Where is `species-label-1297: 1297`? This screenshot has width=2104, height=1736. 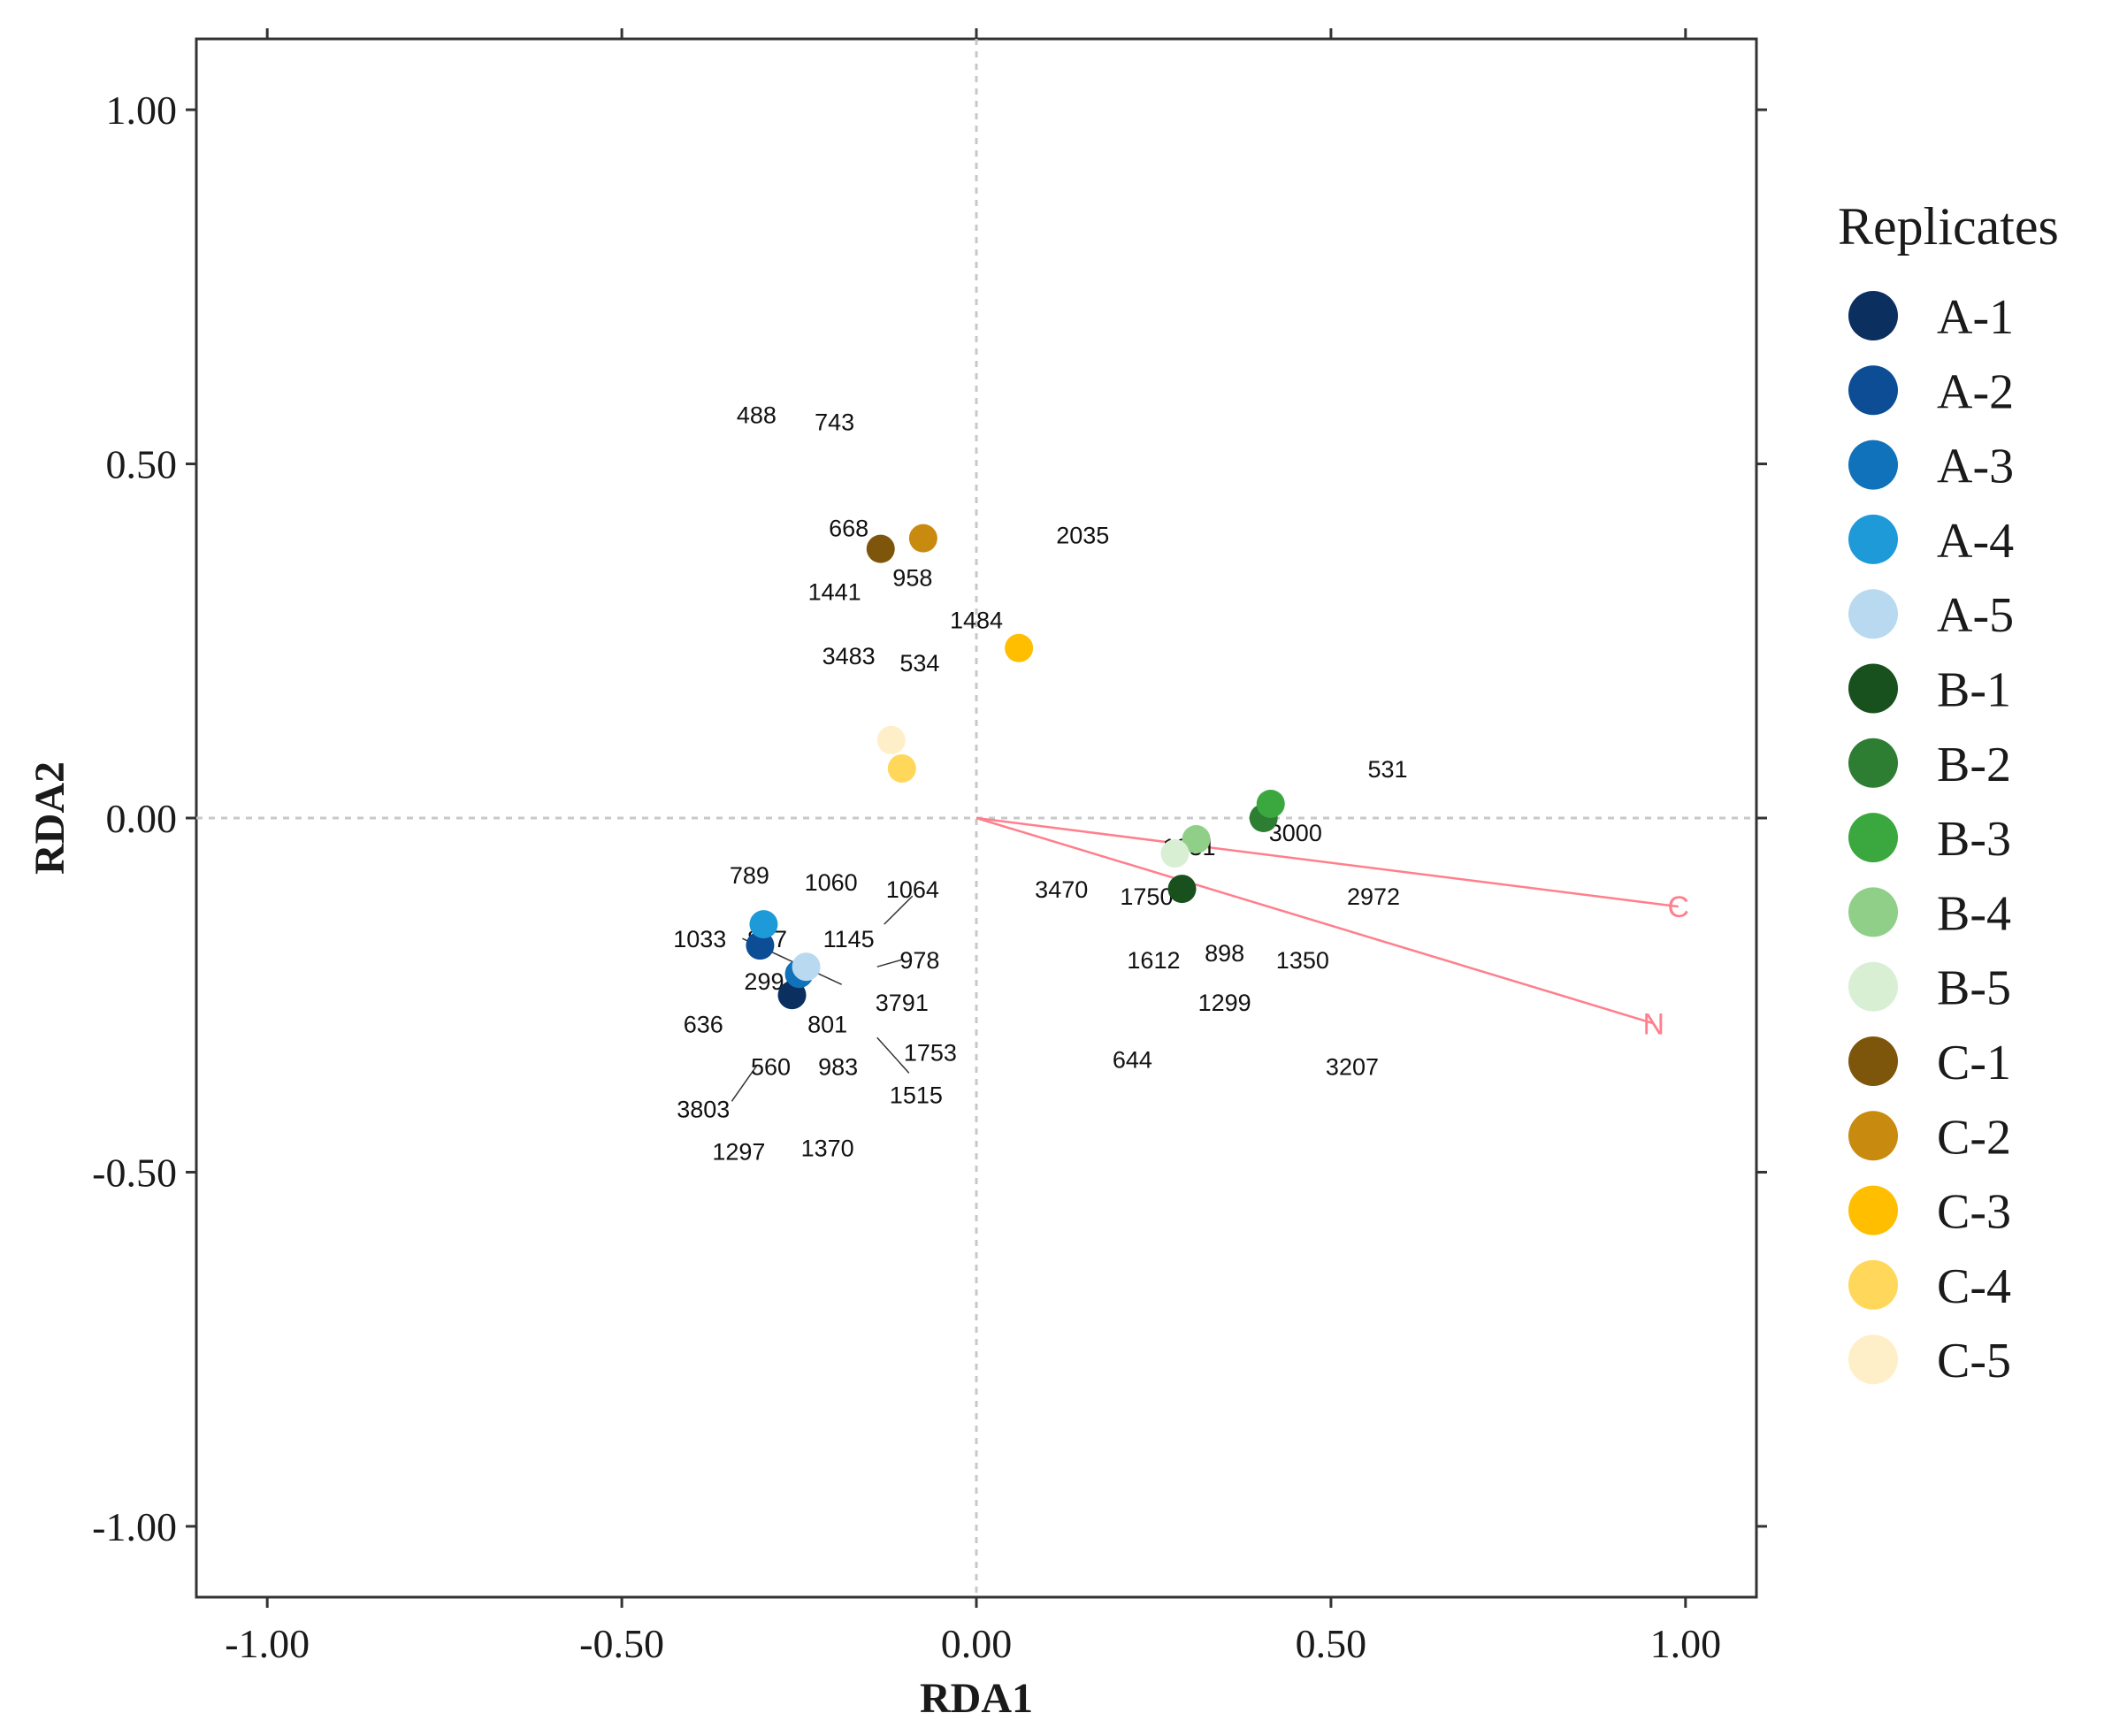 species-label-1297: 1297 is located at coordinates (738, 1151).